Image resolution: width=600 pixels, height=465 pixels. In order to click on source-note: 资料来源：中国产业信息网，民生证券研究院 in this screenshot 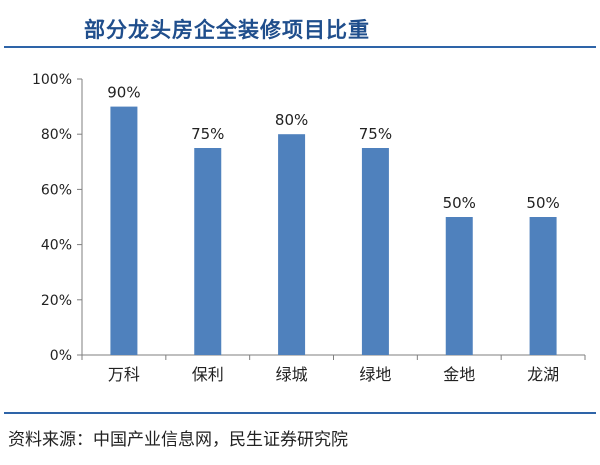, I will do `click(178, 440)`.